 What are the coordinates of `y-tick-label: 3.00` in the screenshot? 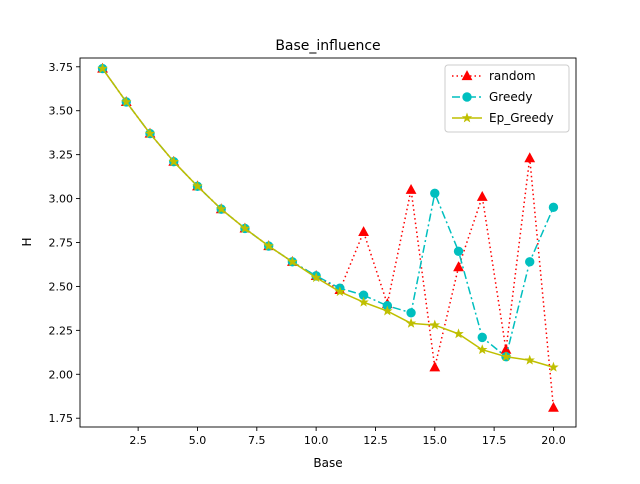 It's located at (61, 199).